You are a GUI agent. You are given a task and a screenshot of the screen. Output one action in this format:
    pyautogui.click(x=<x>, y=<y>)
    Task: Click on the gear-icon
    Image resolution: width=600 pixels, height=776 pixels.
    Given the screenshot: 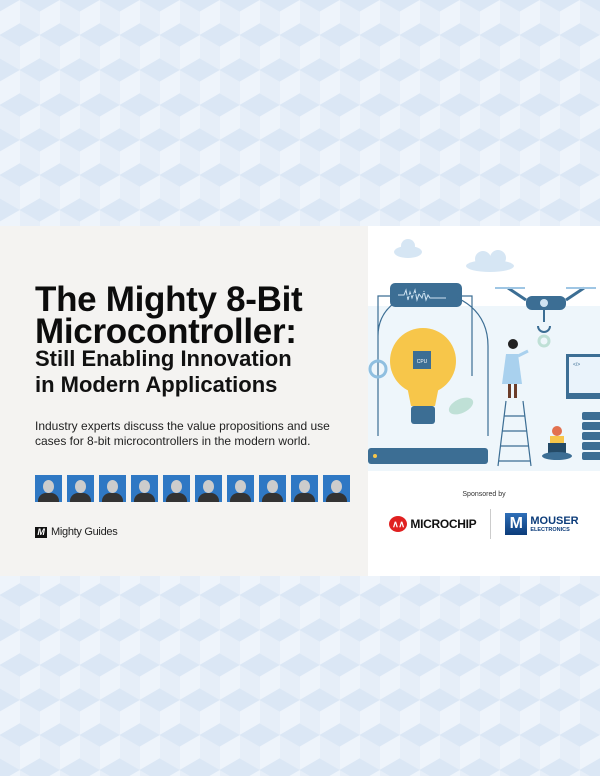 What is the action you would take?
    pyautogui.click(x=378, y=369)
    